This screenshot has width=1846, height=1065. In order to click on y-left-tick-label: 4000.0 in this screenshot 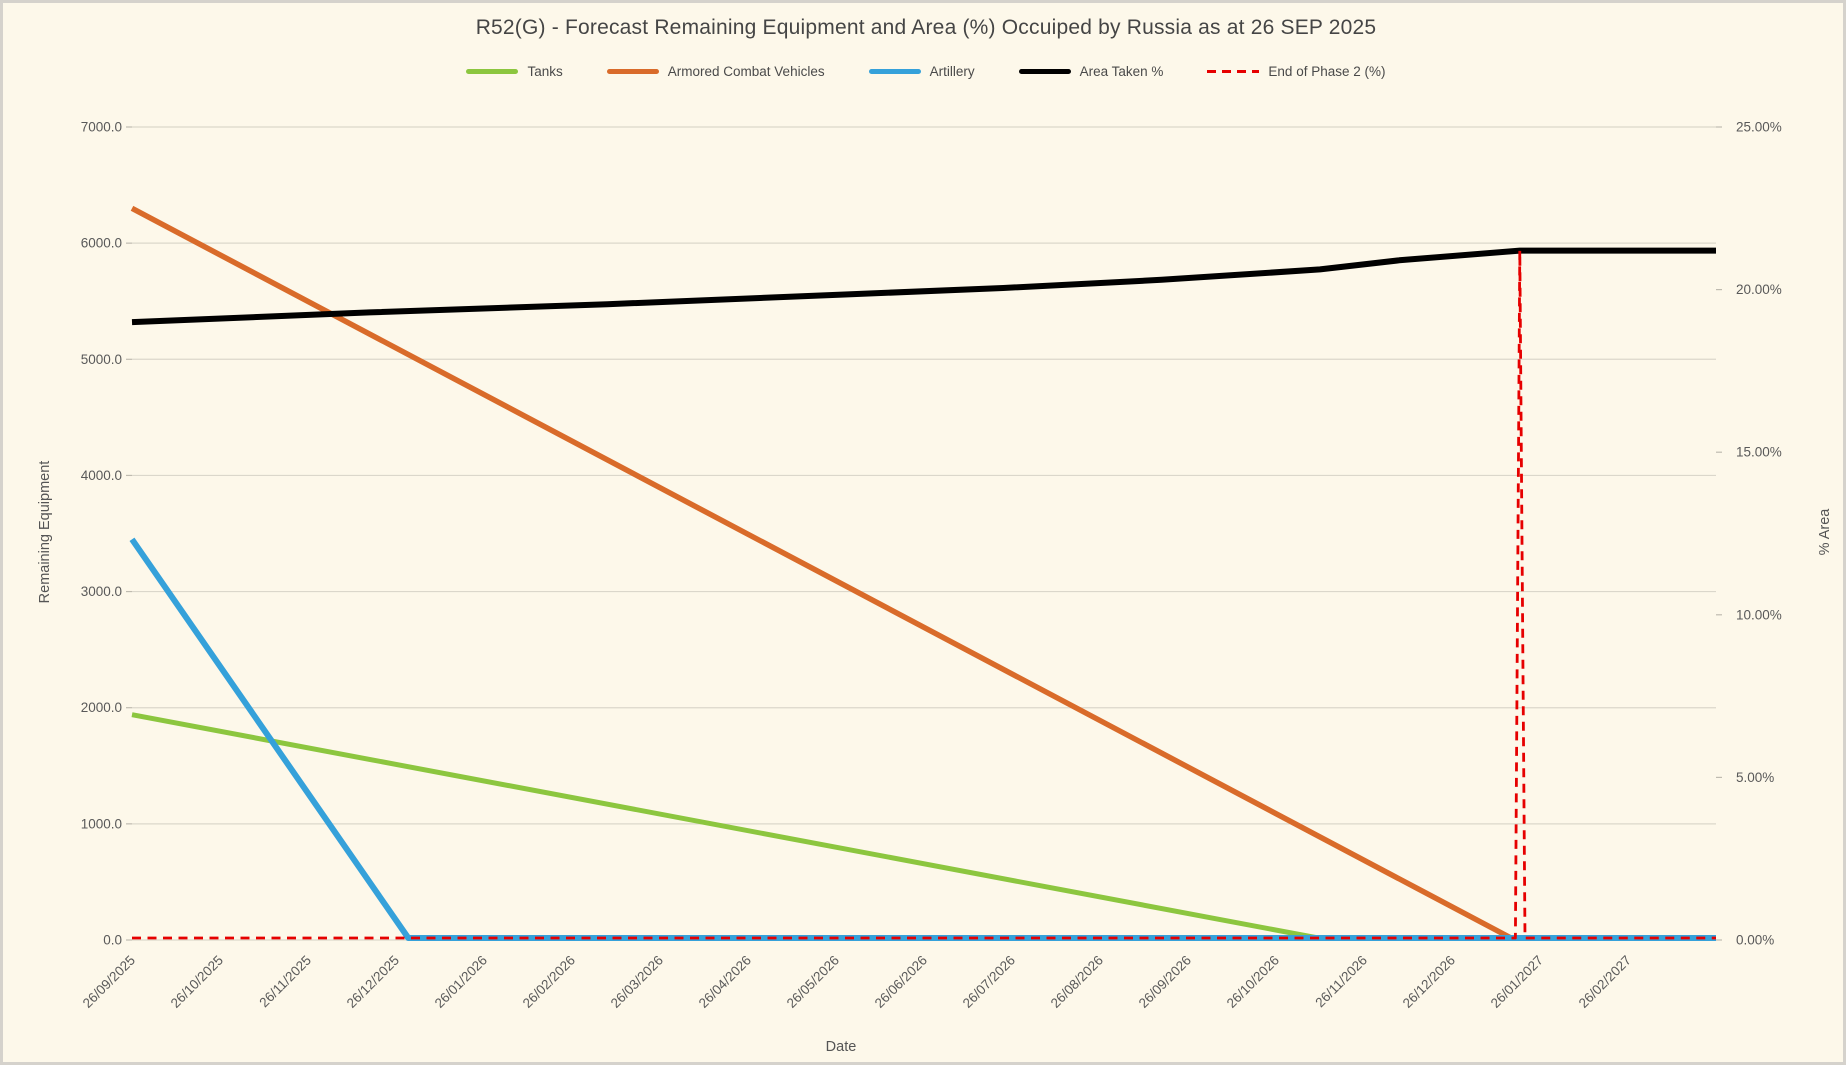, I will do `click(101, 475)`.